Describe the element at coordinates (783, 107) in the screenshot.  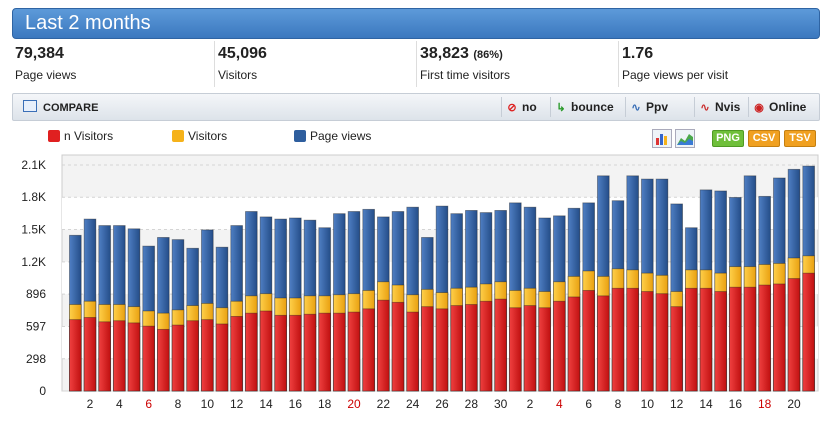
I see `compare-online-button: ◉ Online` at that location.